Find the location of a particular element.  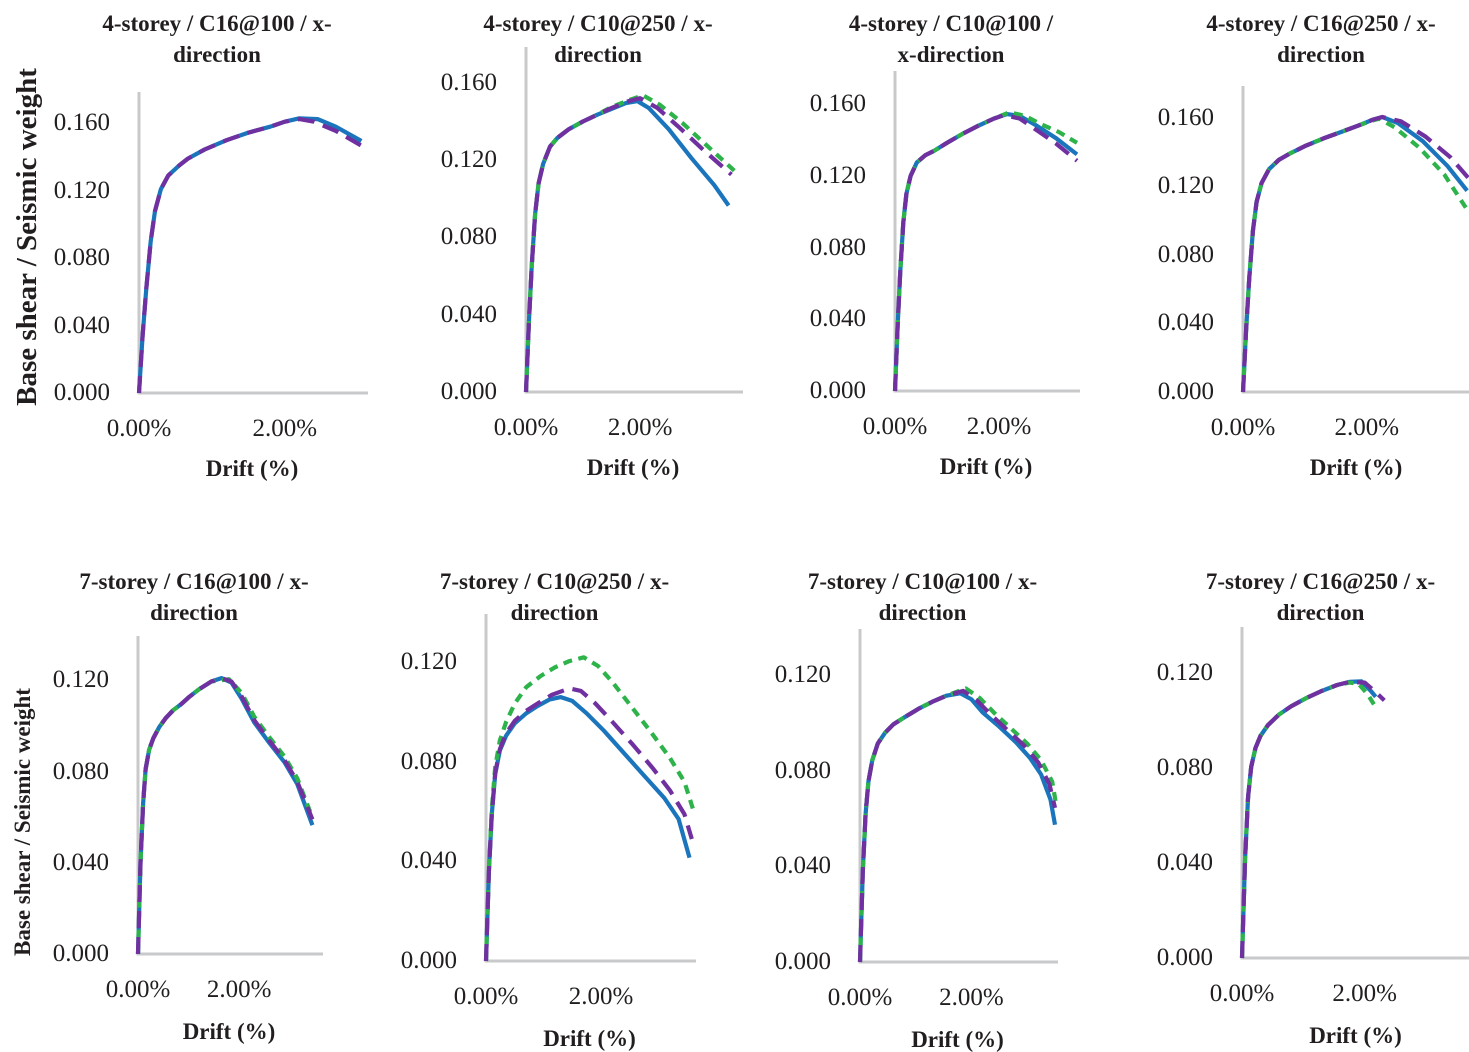

chart-title: 4-storey / C10@250 / x-direction is located at coordinates (598, 39).